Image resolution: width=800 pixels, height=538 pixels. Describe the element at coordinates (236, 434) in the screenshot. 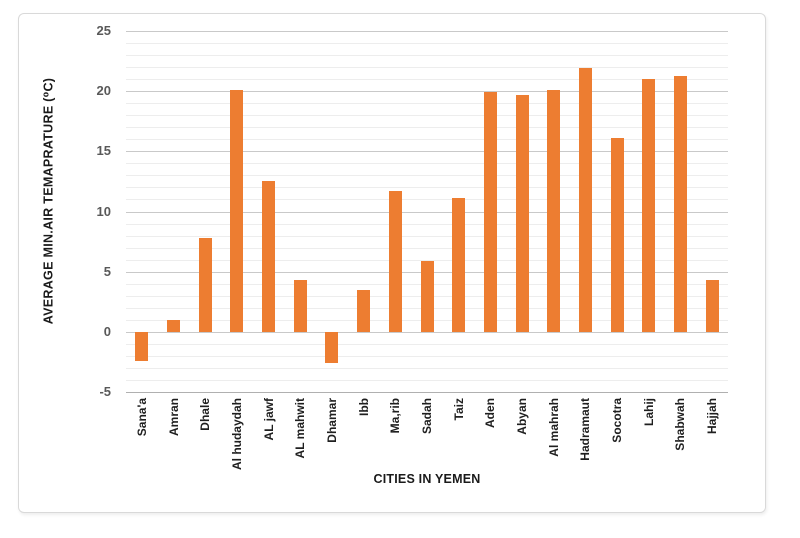

I see `x-axis-label: Al hudaydah` at that location.